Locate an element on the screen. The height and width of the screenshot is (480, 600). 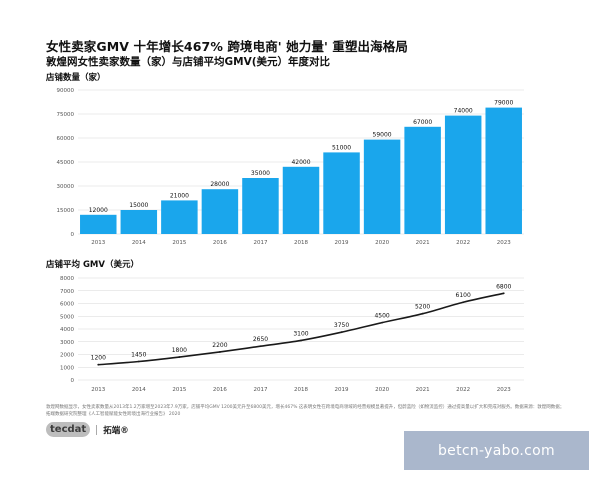
bar-x-tick-label: 2013 is located at coordinates (98, 243).